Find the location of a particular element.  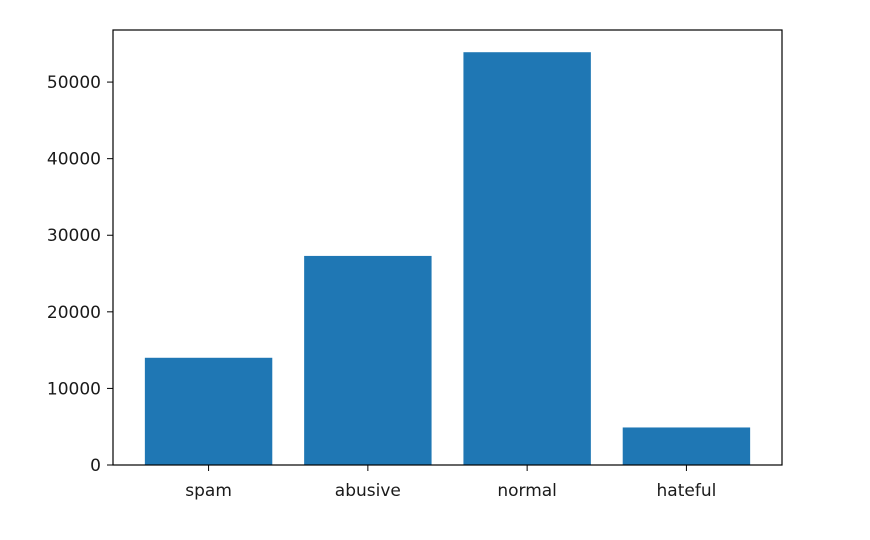

bar-normal is located at coordinates (527, 259).